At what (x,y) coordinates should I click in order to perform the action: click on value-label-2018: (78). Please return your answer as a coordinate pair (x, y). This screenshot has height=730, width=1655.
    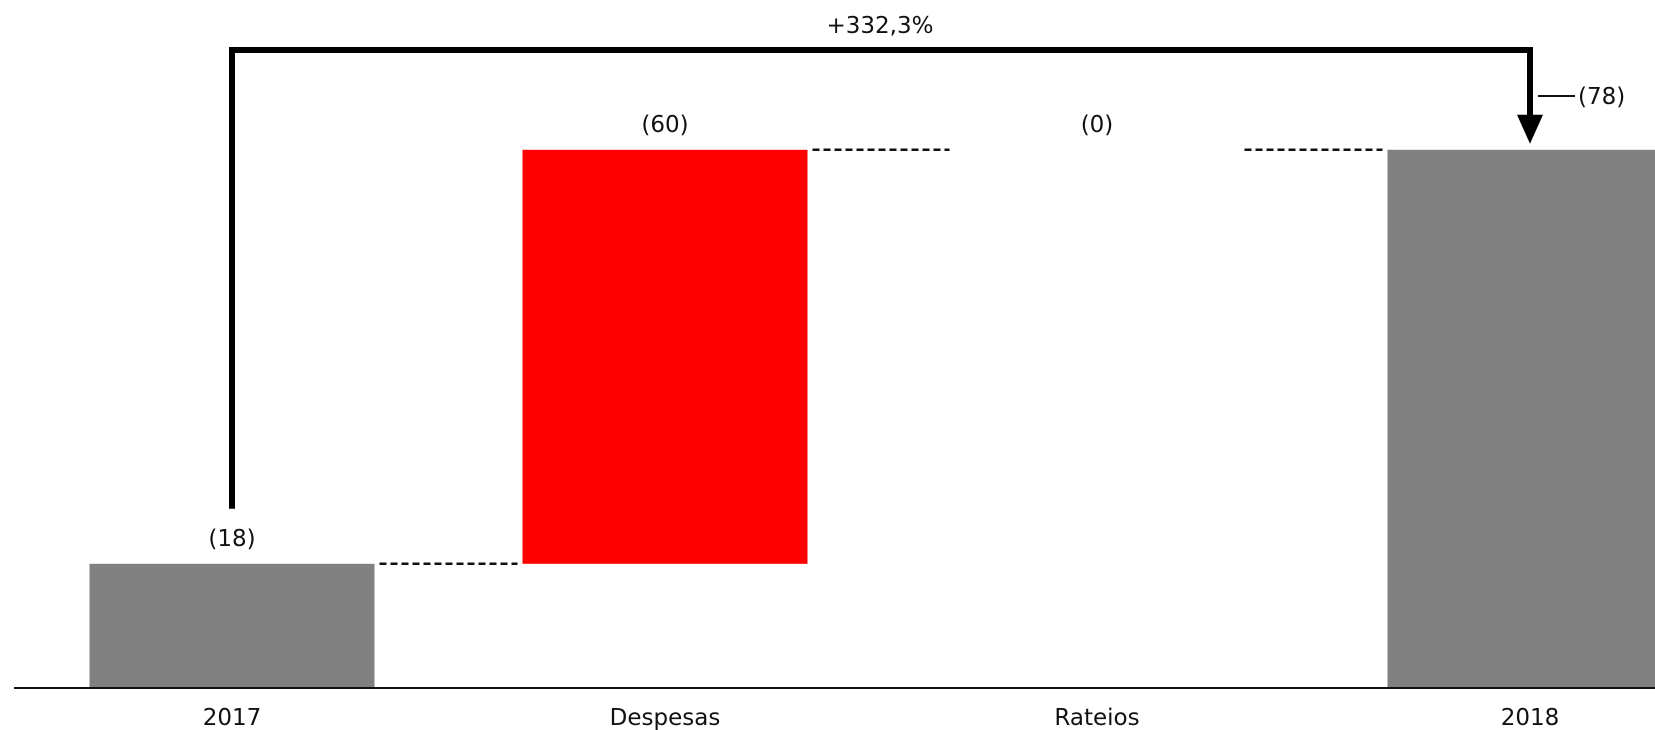
    Looking at the image, I should click on (1601, 97).